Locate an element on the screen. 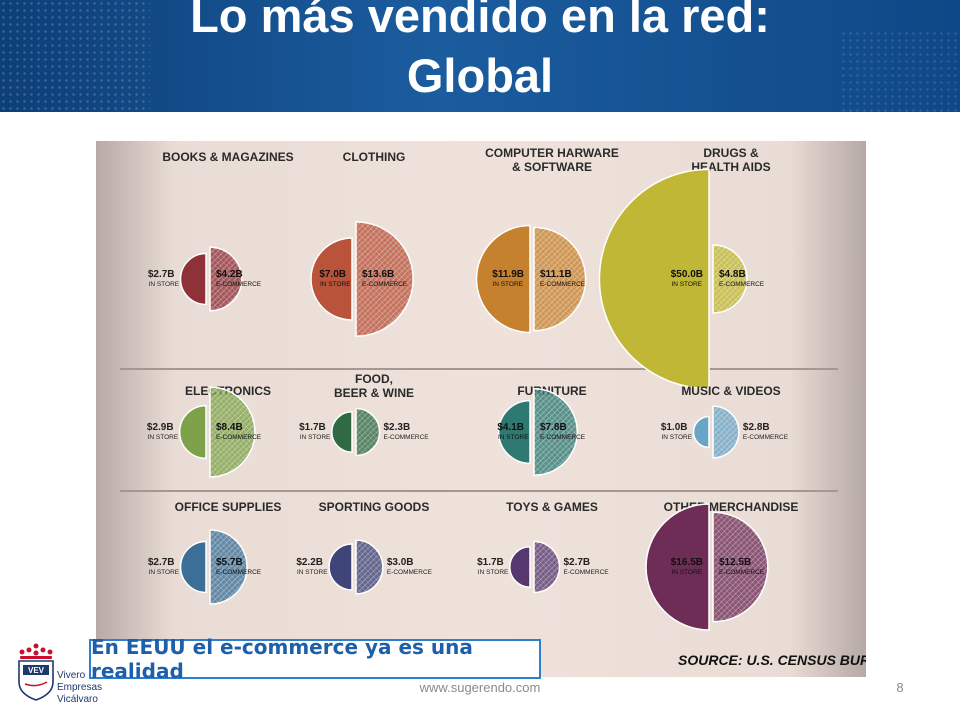 The width and height of the screenshot is (960, 720). header-dot-pattern-right is located at coordinates (900, 71).